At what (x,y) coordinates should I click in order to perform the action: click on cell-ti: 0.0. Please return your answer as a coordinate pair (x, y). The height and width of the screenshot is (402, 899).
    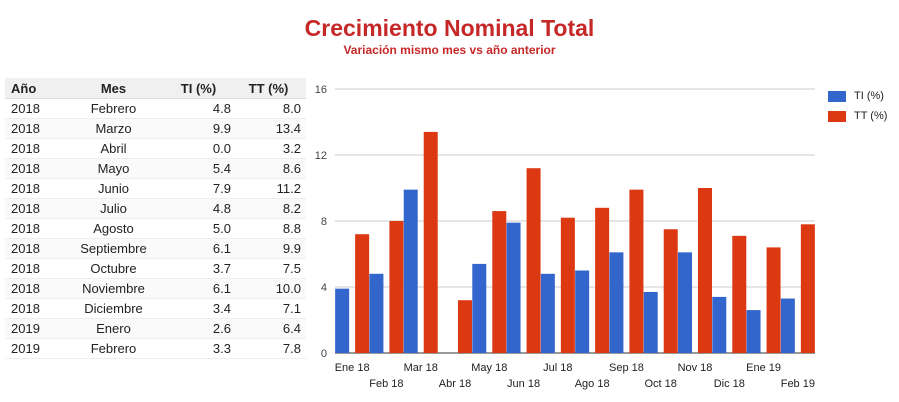
    Looking at the image, I should click on (201, 148).